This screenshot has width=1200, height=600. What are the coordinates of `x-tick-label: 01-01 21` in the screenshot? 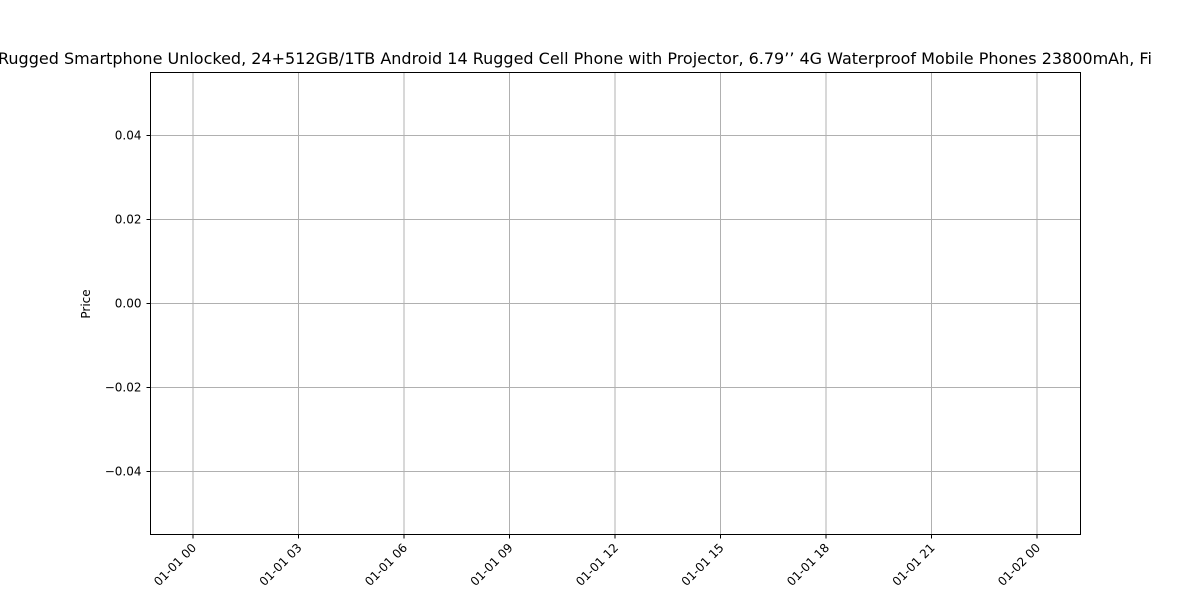 It's located at (914, 565).